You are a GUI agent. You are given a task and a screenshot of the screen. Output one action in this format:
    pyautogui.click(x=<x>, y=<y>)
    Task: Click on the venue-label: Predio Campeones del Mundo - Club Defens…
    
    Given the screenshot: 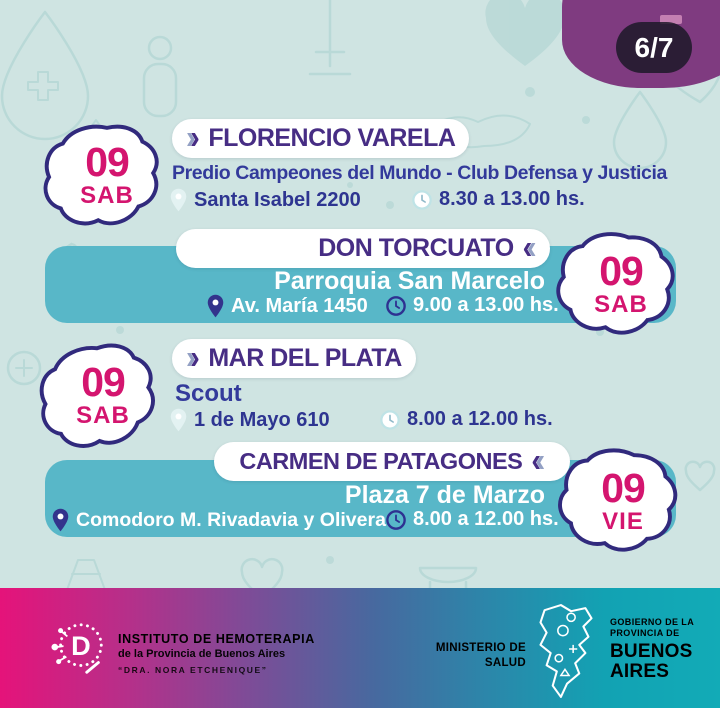 What is the action you would take?
    pyautogui.click(x=419, y=173)
    